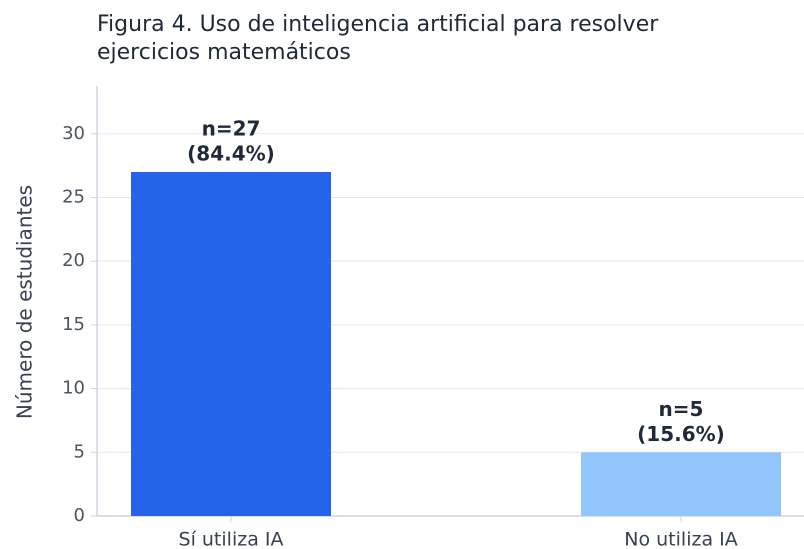  Describe the element at coordinates (231, 129) in the screenshot. I see `data-label: n=27` at that location.